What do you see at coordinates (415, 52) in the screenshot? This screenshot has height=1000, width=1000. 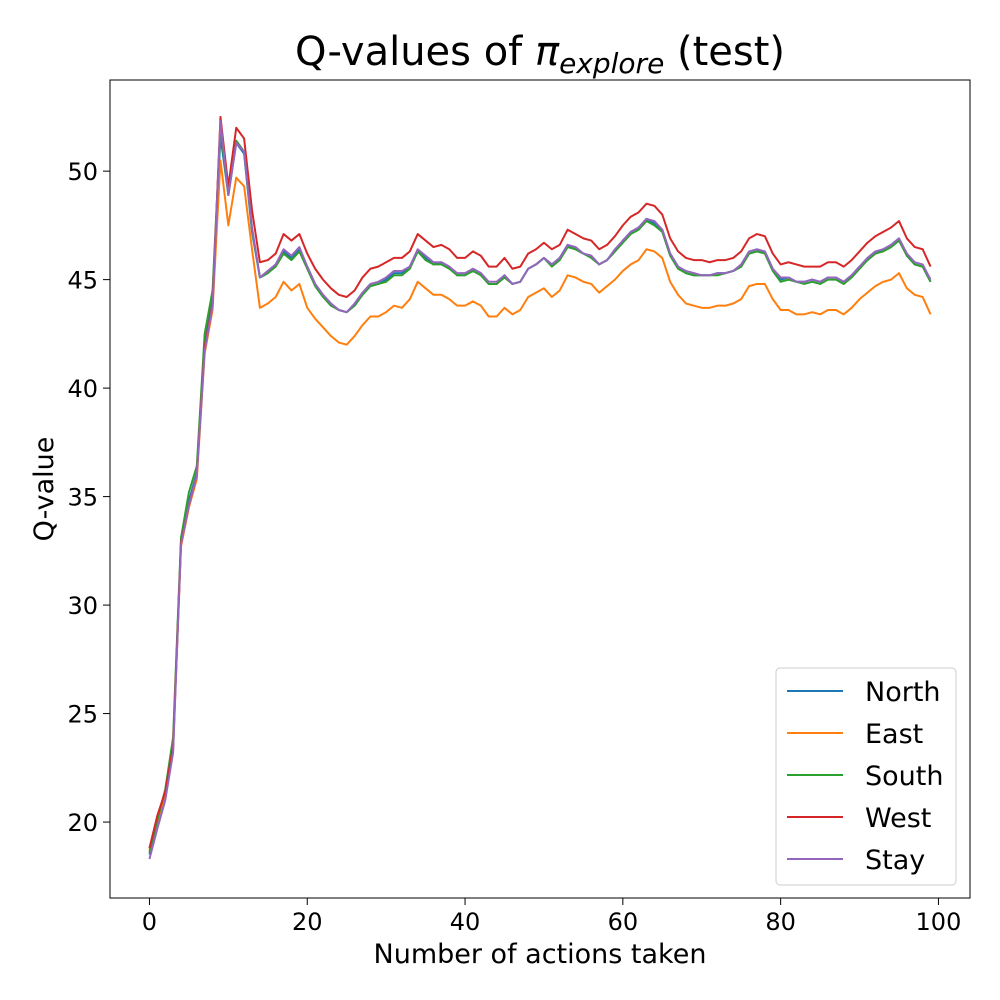 I see `chart-title-prefix: Q-values of` at bounding box center [415, 52].